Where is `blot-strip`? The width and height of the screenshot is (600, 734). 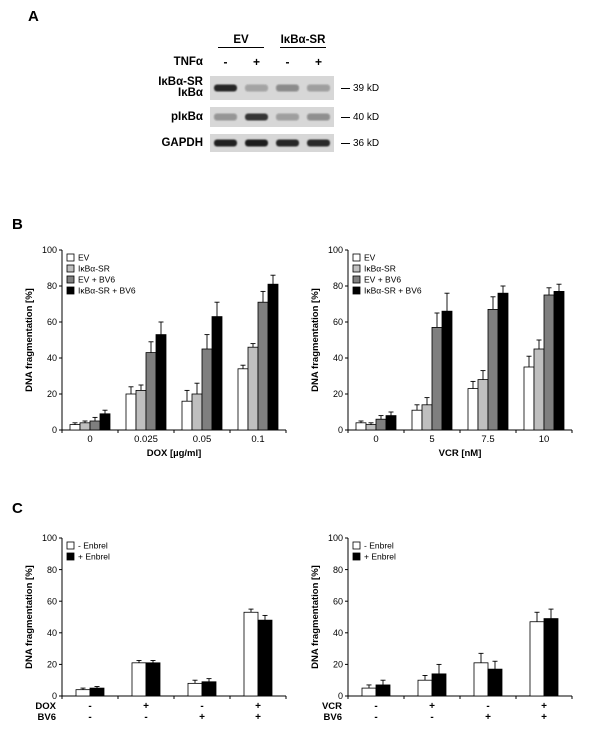 blot-strip is located at coordinates (272, 88).